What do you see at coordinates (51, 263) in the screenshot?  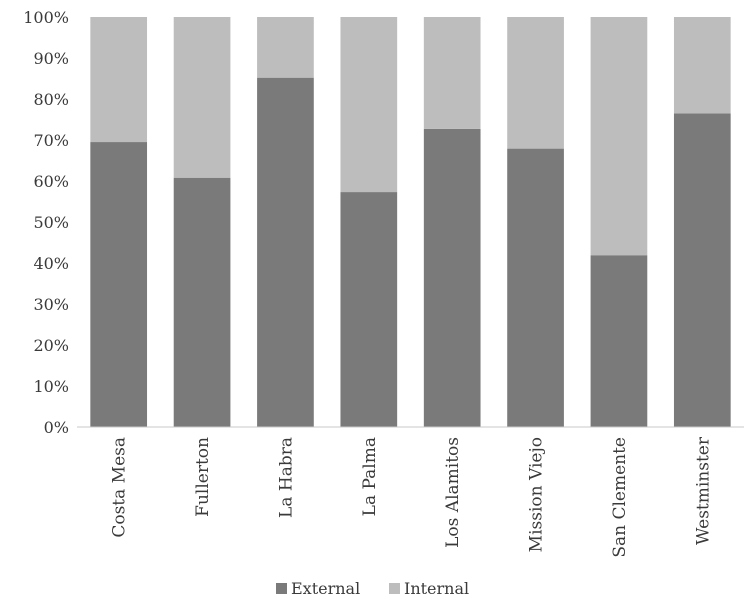 I see `y-tick-label: 40%` at bounding box center [51, 263].